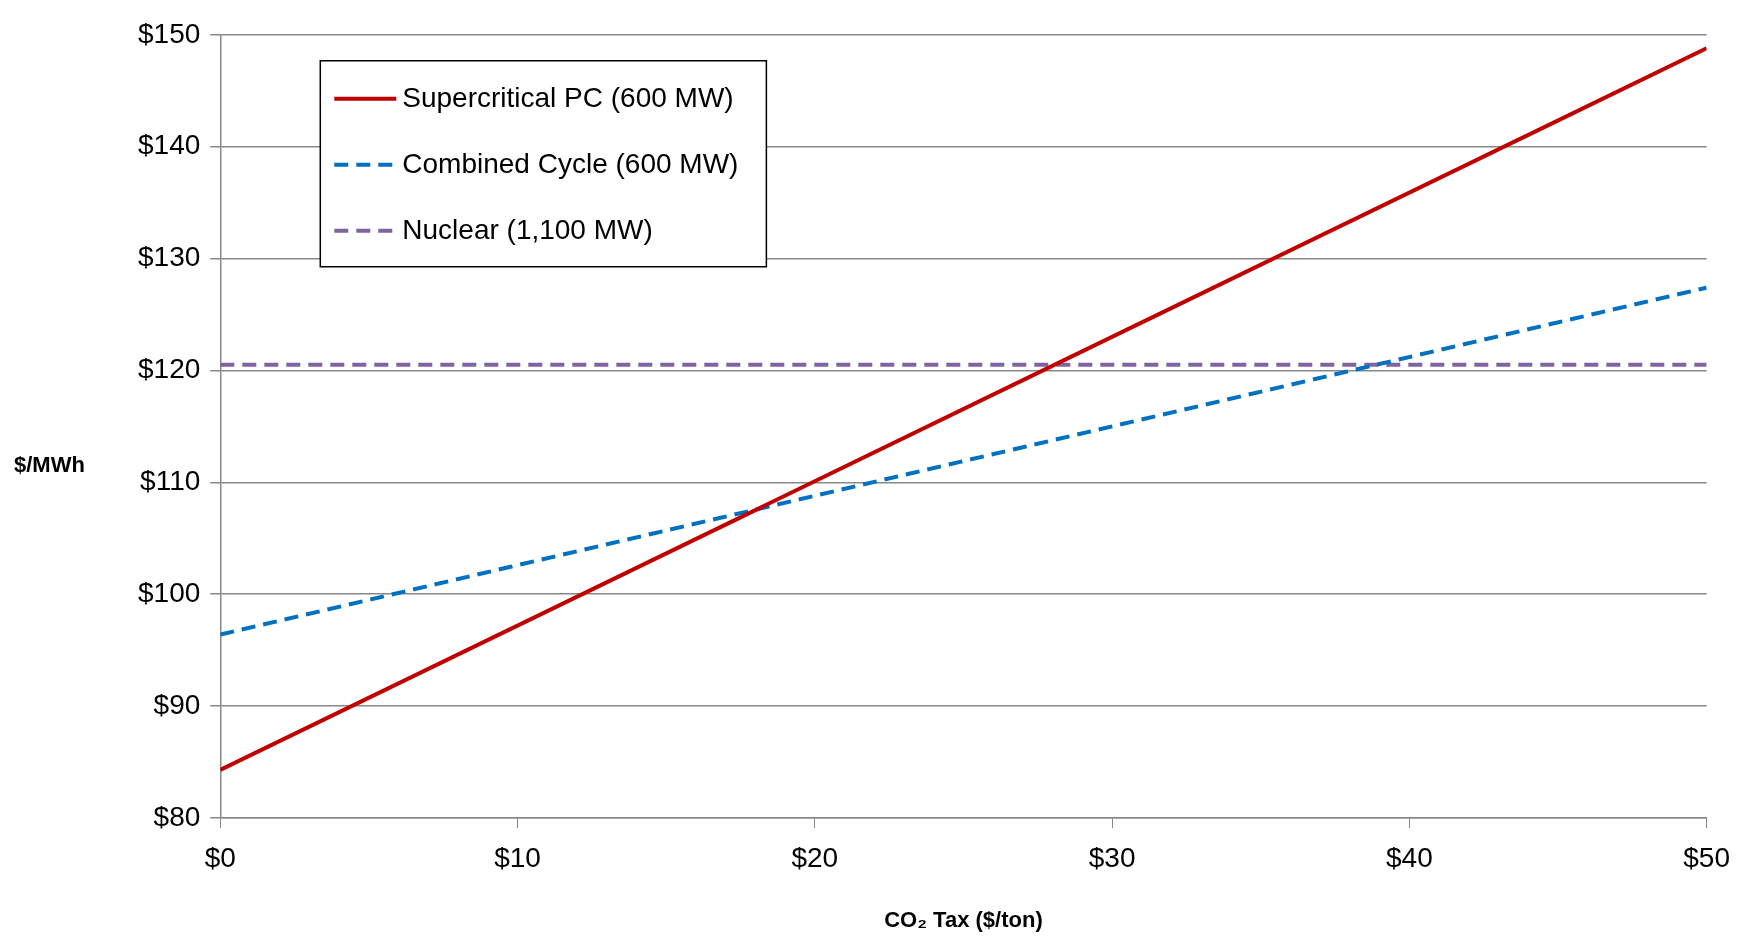  I want to click on y-tick-label: $110, so click(170, 481).